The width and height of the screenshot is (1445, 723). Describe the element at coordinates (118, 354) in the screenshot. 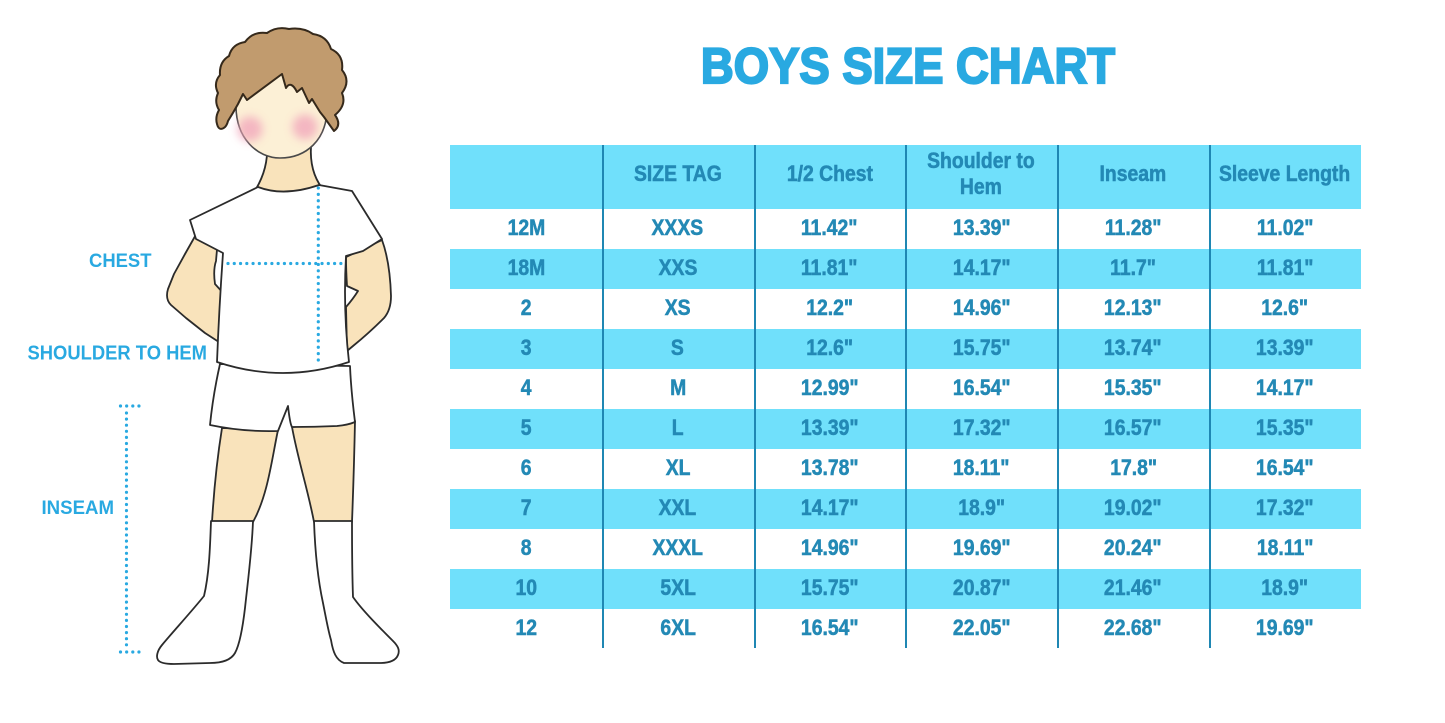

I see `svg-text: SHOULDER TO HEM` at that location.